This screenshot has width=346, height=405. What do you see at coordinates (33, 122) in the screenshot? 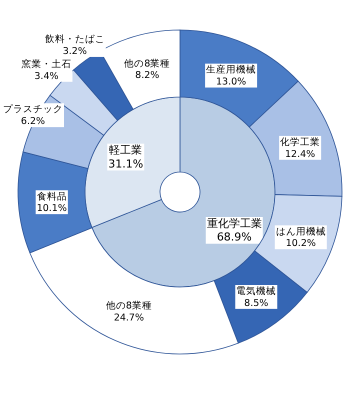
I see `data-label: 6.2%` at bounding box center [33, 122].